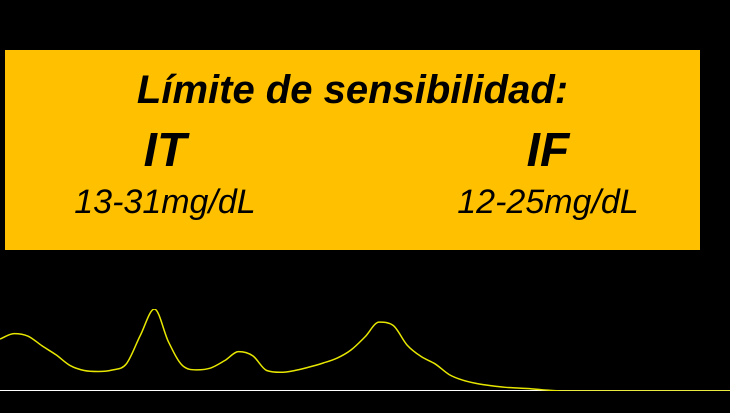  I want to click on text: 13-31mg/dL, so click(165, 202).